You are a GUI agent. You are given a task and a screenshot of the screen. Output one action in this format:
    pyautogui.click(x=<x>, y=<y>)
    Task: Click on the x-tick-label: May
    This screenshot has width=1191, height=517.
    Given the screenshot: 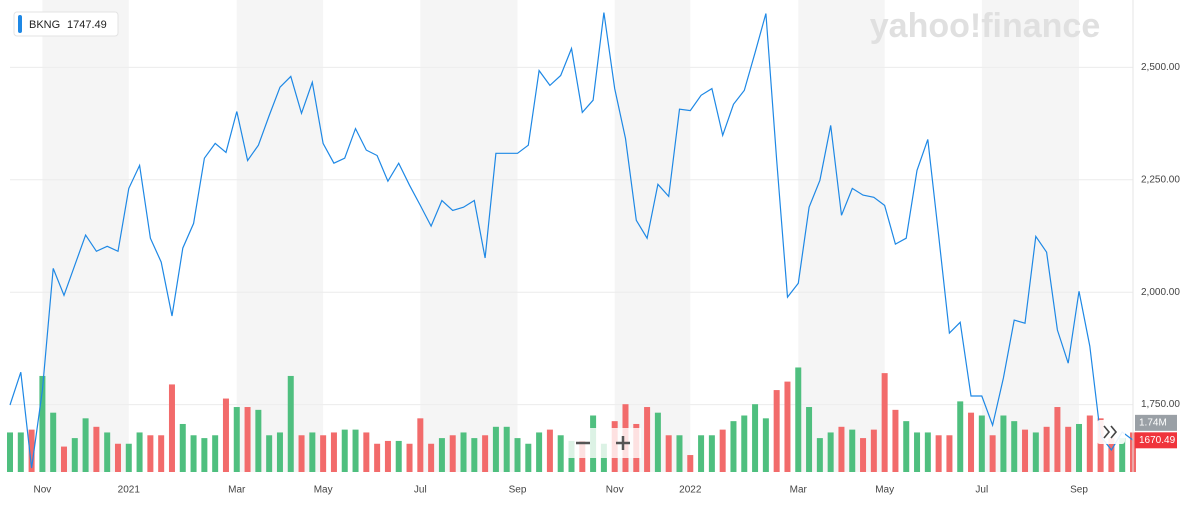 What is the action you would take?
    pyautogui.click(x=884, y=490)
    